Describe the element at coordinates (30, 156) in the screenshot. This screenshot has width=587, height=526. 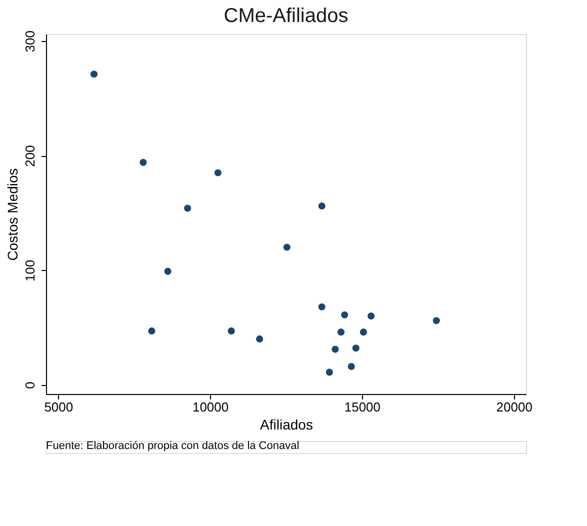
I see `y-tick-label: 200` at that location.